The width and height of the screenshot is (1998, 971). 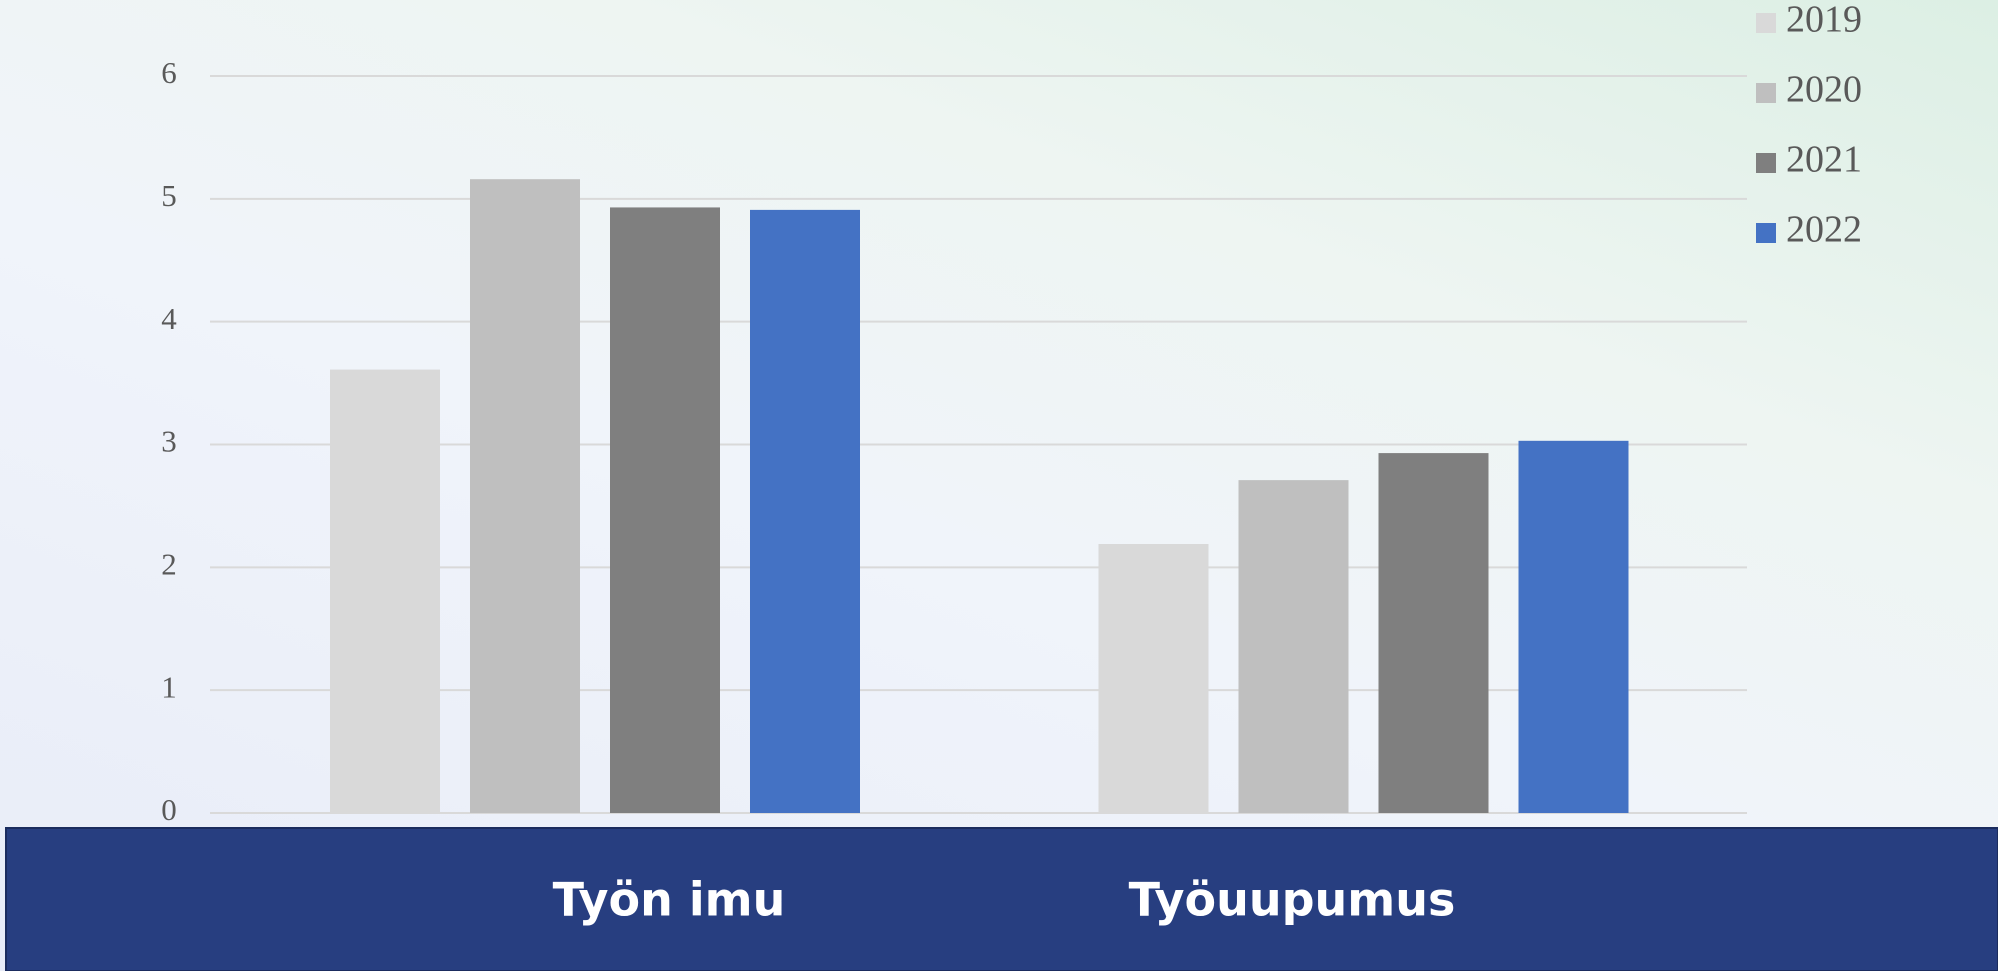 What do you see at coordinates (1824, 230) in the screenshot?
I see `legend-label: 2022` at bounding box center [1824, 230].